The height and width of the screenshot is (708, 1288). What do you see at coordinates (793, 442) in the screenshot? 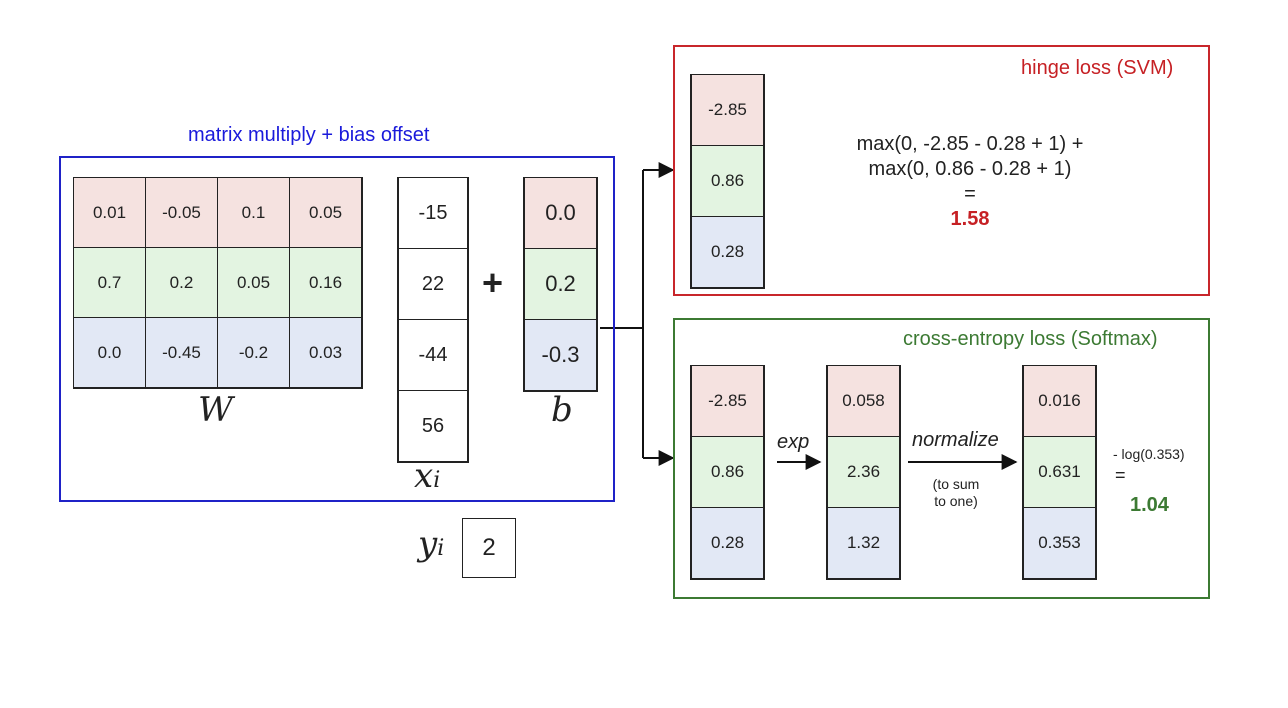
I see `exp-label: exp` at bounding box center [793, 442].